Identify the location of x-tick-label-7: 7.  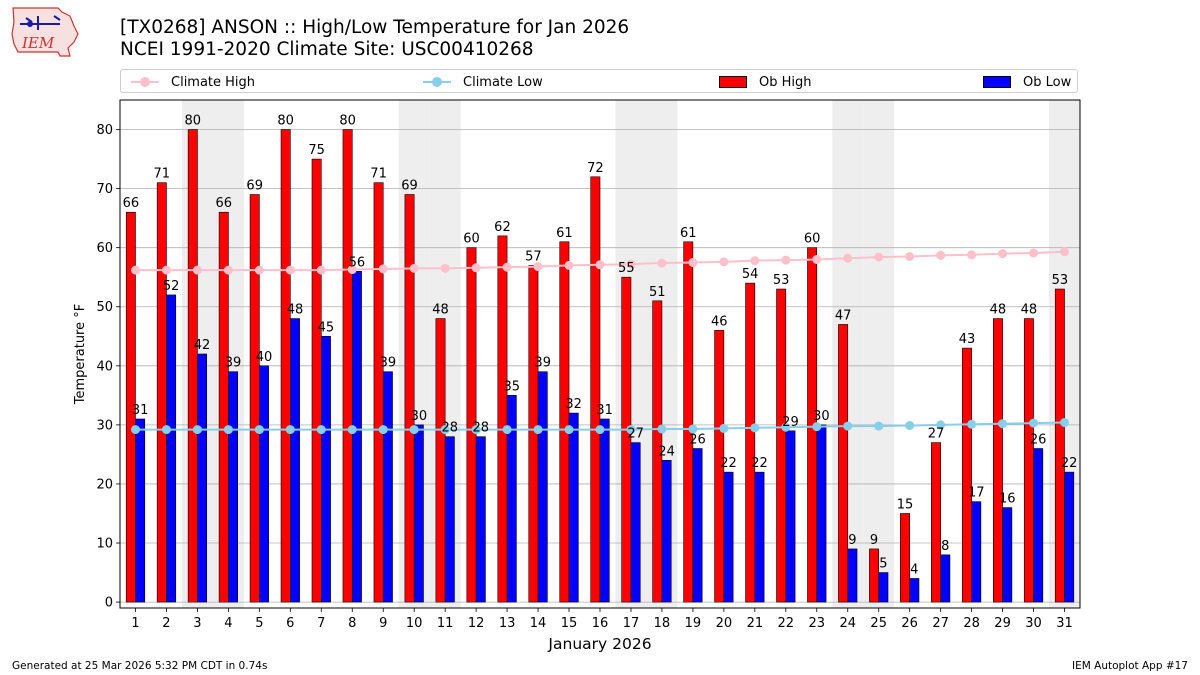
(321, 623).